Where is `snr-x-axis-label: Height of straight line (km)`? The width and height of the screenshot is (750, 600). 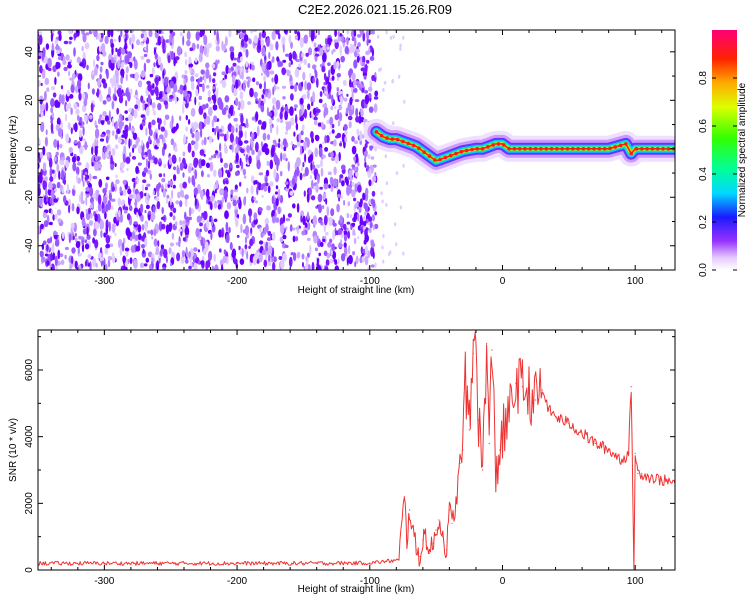 snr-x-axis-label: Height of straight line (km) is located at coordinates (356, 589).